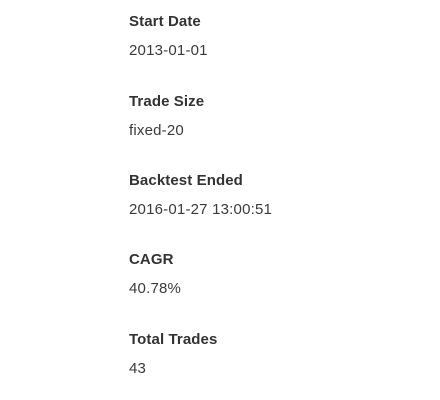 Image resolution: width=440 pixels, height=400 pixels. What do you see at coordinates (155, 274) in the screenshot?
I see `stat-cagr: CAGR 40.78%` at bounding box center [155, 274].